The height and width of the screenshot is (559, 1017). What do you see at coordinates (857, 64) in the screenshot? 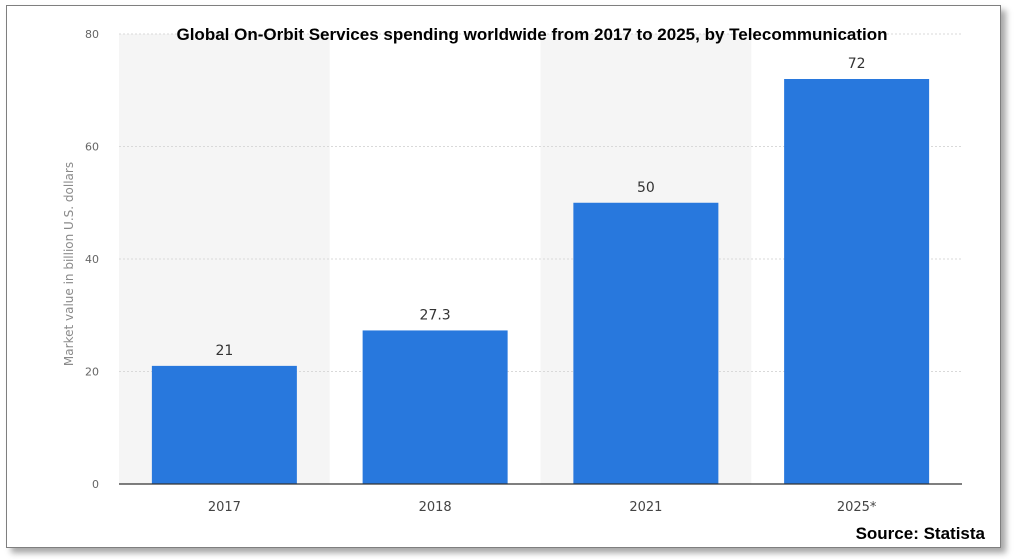
I see `bar-value-label: 72` at bounding box center [857, 64].